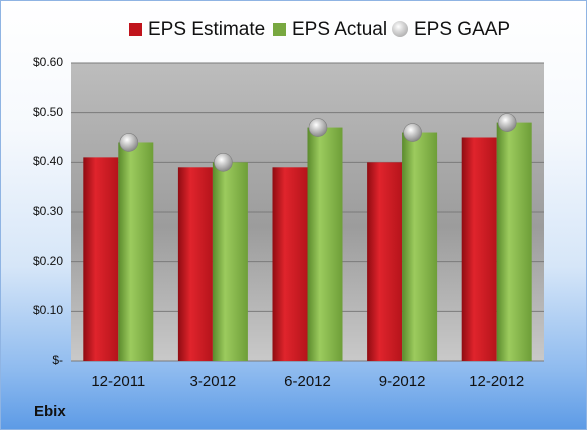  What do you see at coordinates (400, 29) in the screenshot?
I see `legend-marker-gaap` at bounding box center [400, 29].